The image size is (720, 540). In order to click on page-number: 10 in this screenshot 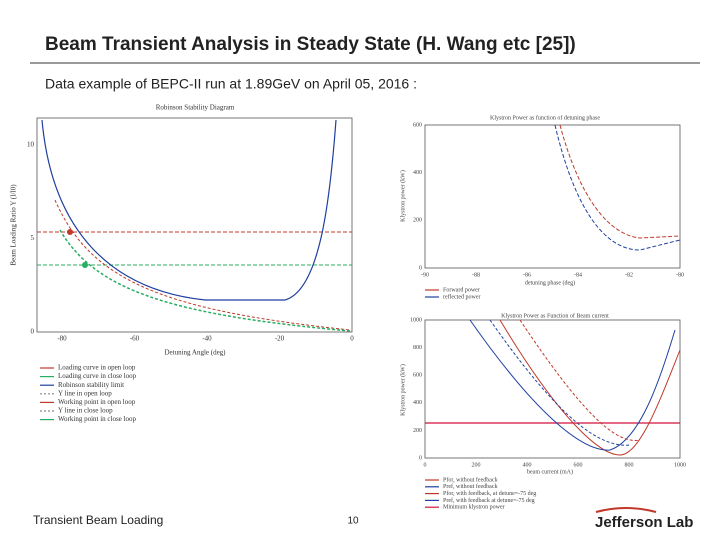, I will do `click(353, 521)`.